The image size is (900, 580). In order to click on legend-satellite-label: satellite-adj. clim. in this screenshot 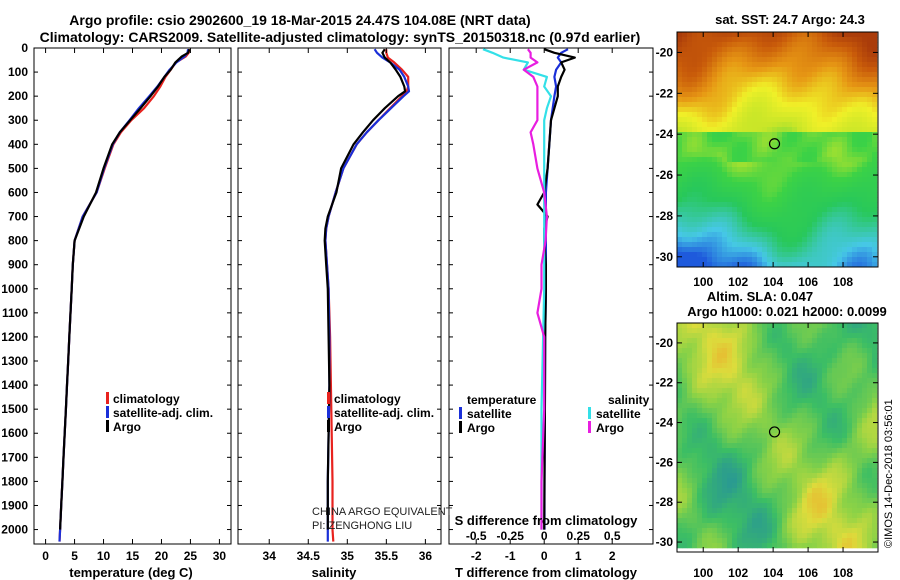, I will do `click(384, 413)`.